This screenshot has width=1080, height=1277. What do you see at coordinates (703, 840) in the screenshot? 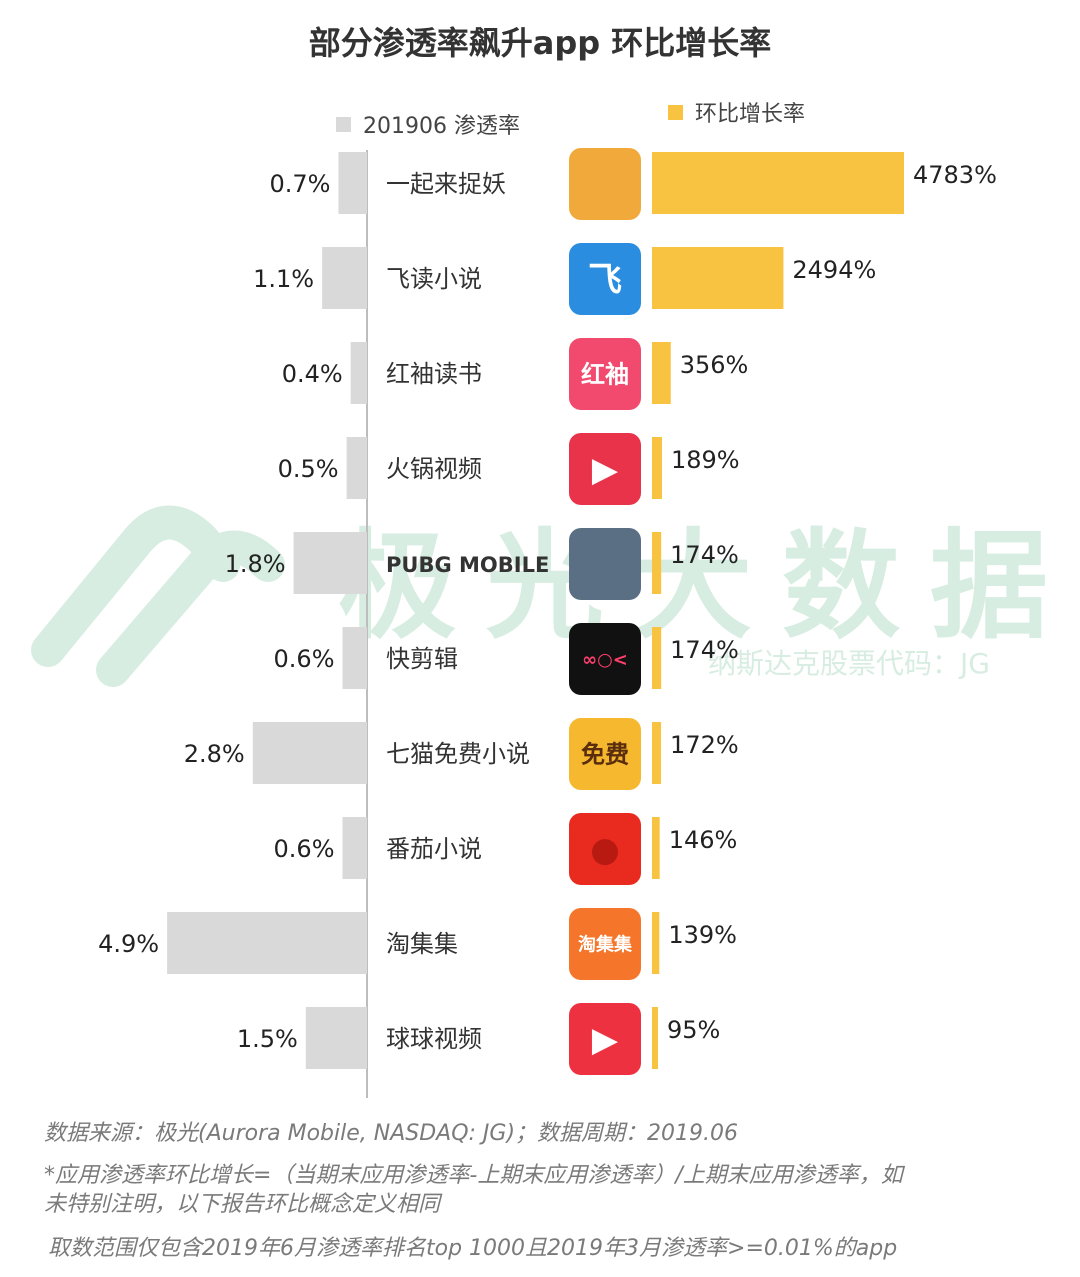
I see `growth-label: 146%` at bounding box center [703, 840].